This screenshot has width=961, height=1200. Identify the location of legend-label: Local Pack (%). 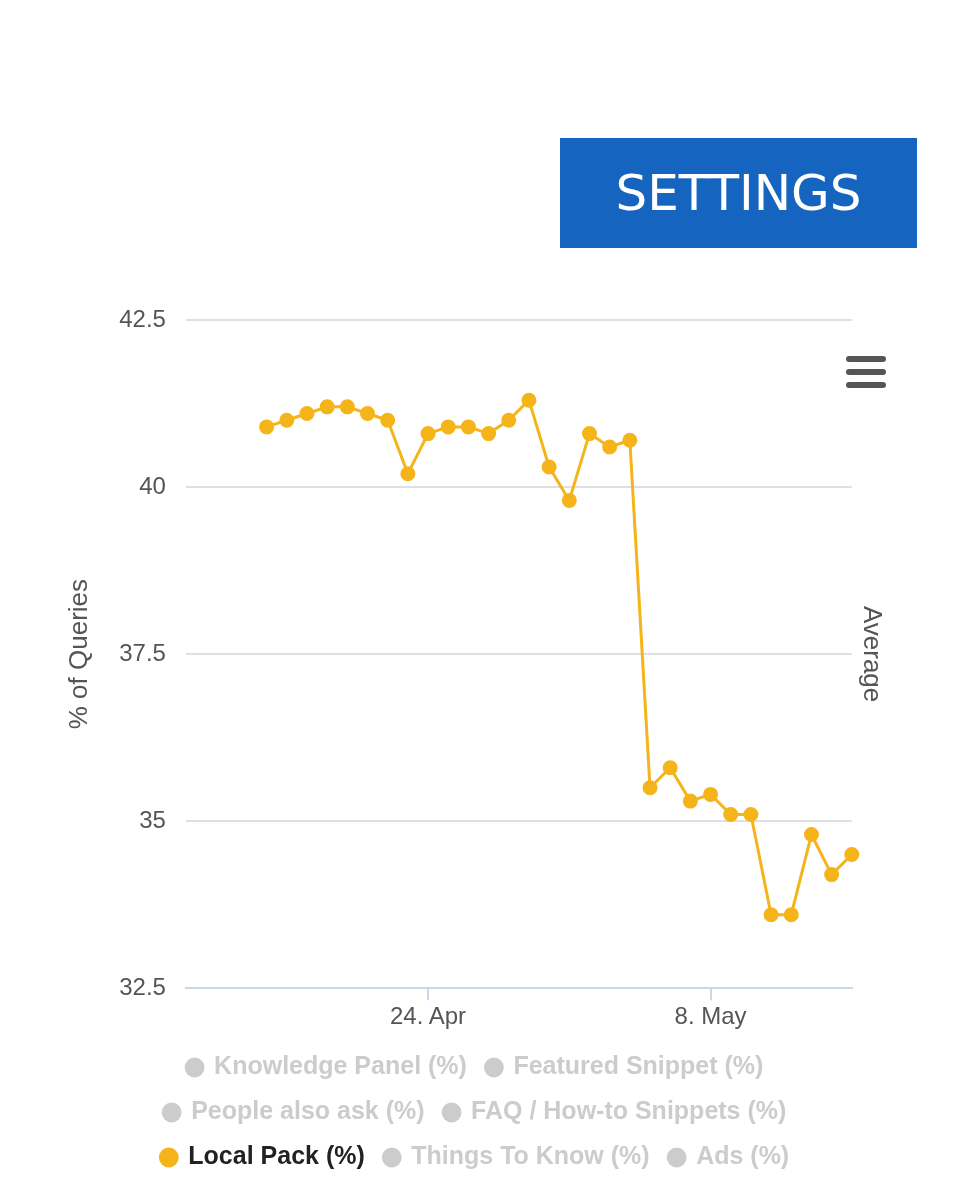
(276, 1155).